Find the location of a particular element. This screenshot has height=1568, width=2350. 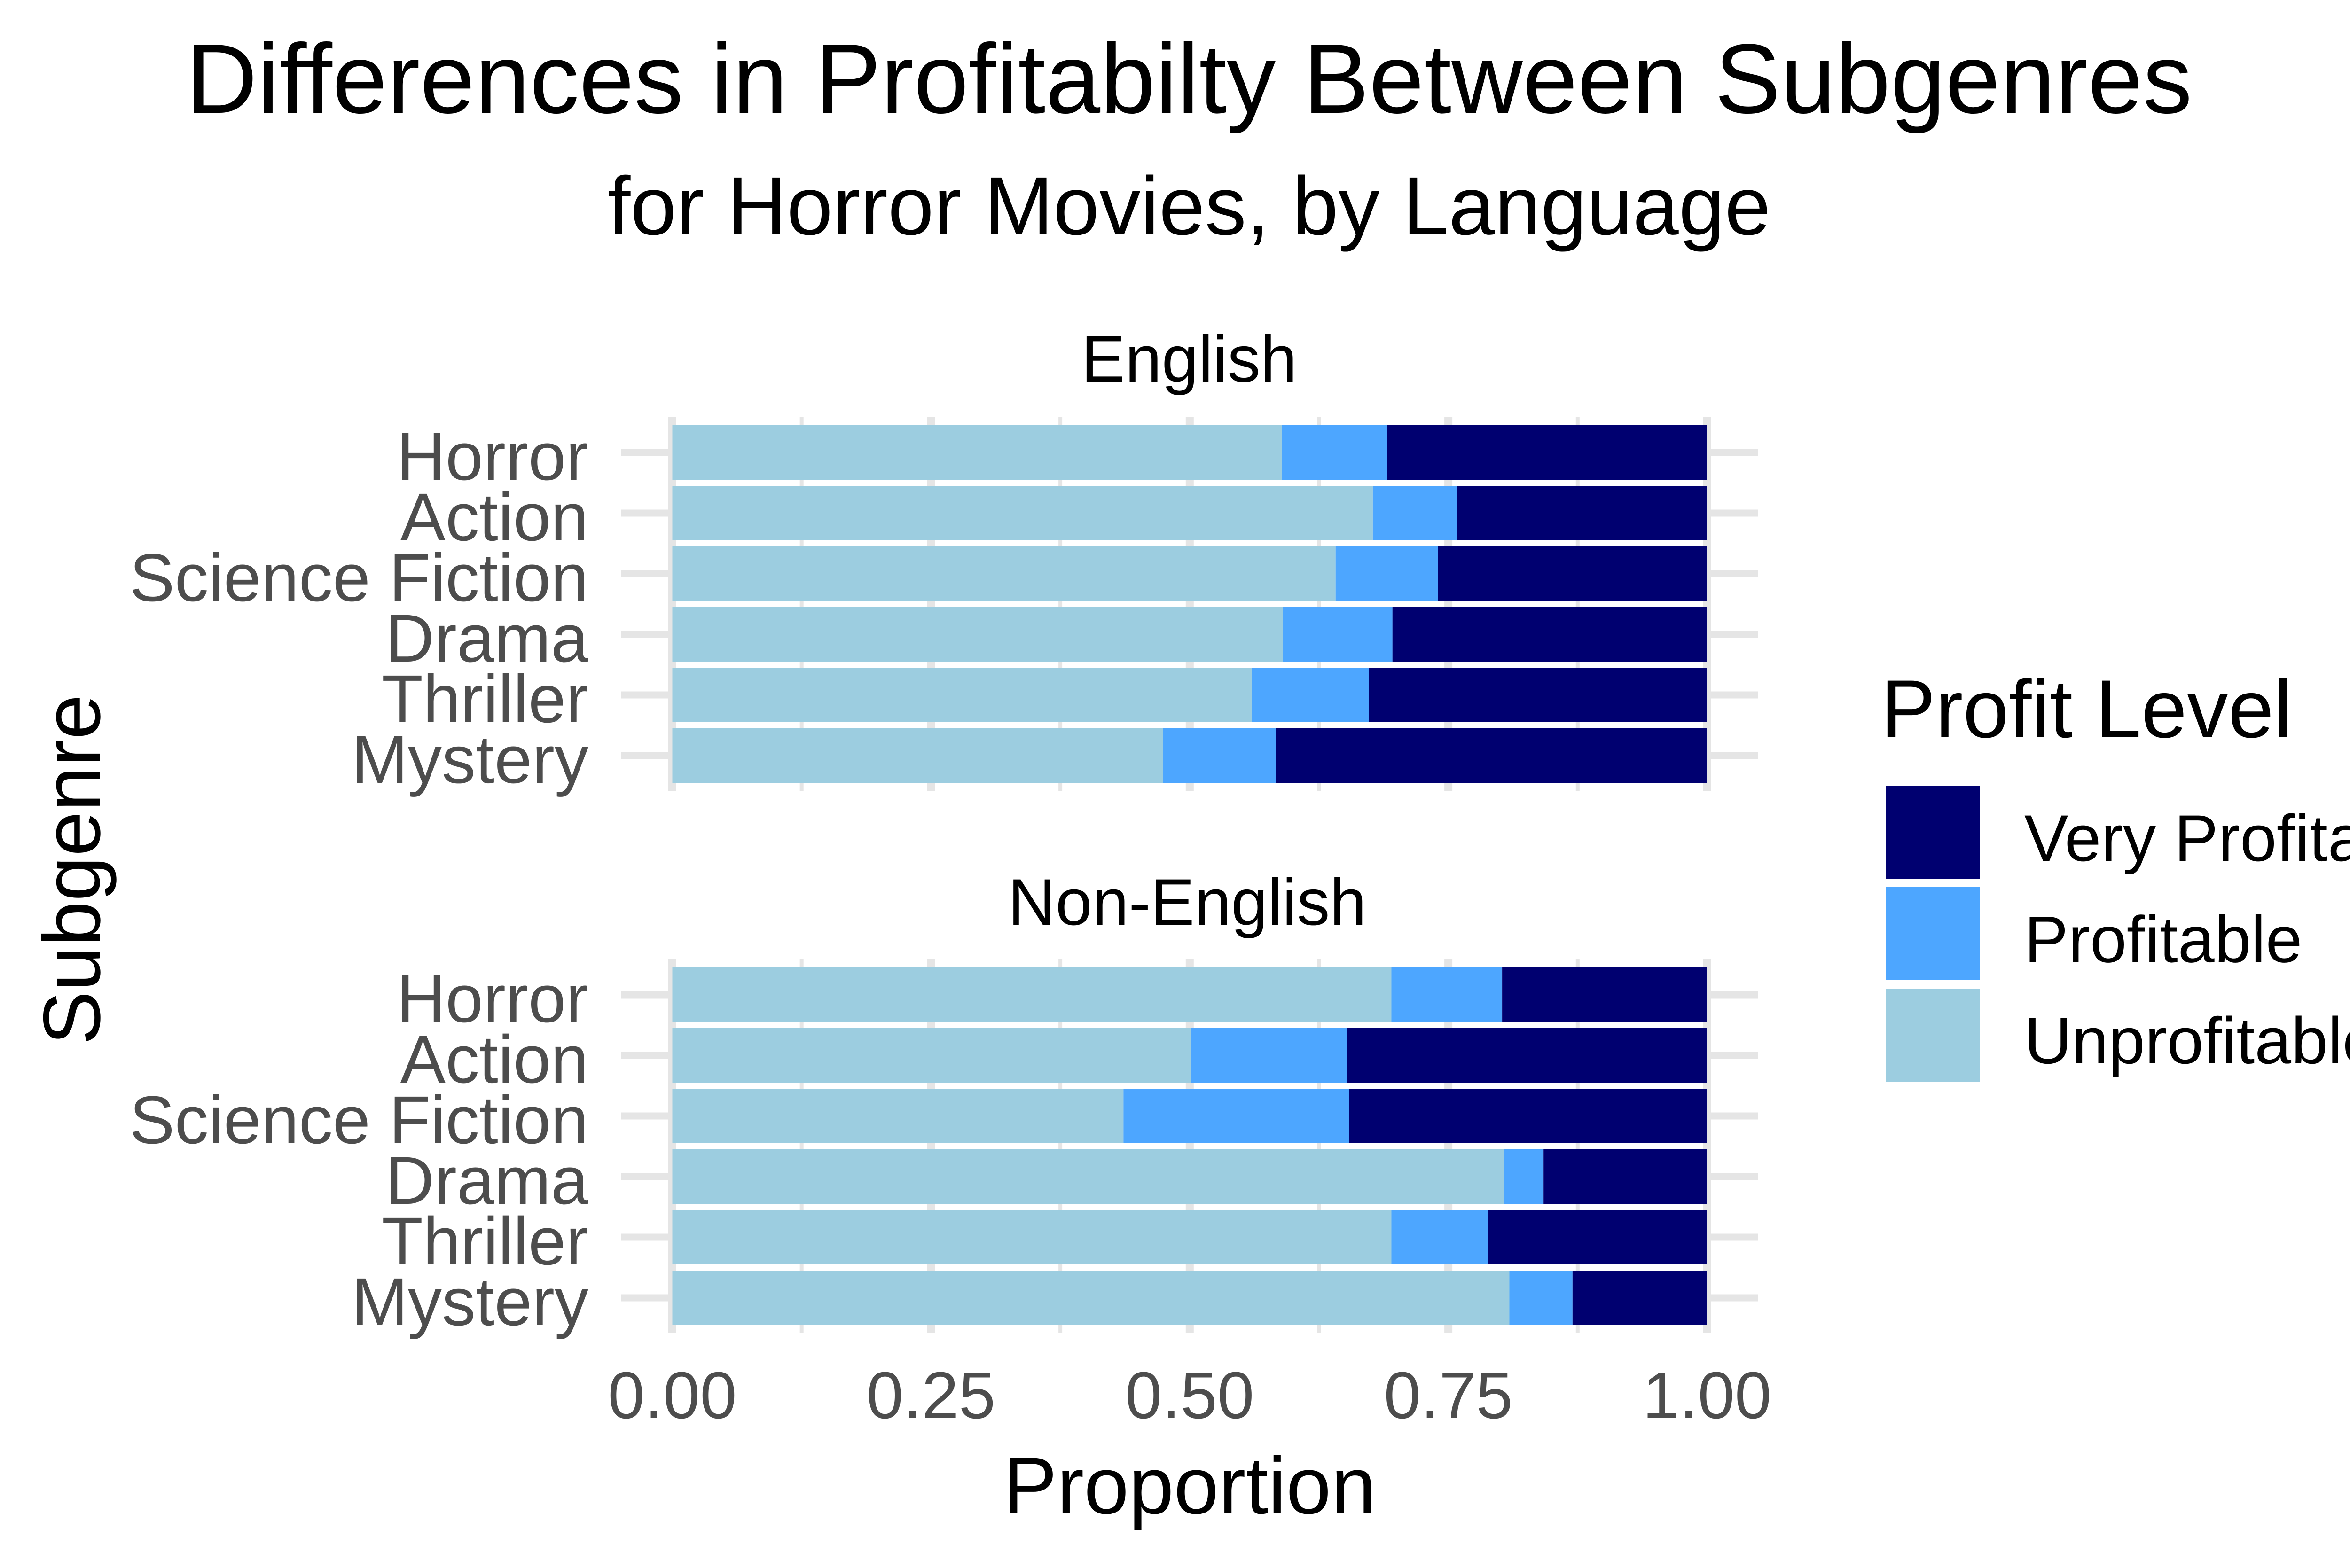

svg-text: Non-English is located at coordinates (1187, 902).